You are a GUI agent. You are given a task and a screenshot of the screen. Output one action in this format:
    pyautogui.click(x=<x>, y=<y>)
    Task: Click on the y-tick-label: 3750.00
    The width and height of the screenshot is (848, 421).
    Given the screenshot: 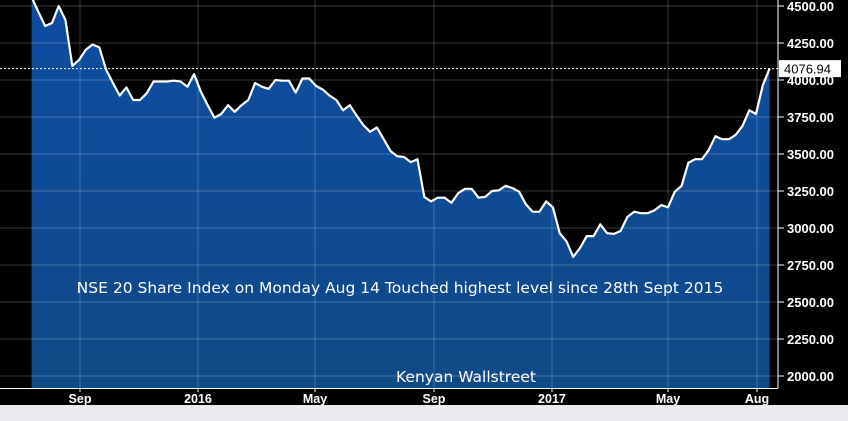 What is the action you would take?
    pyautogui.click(x=810, y=117)
    